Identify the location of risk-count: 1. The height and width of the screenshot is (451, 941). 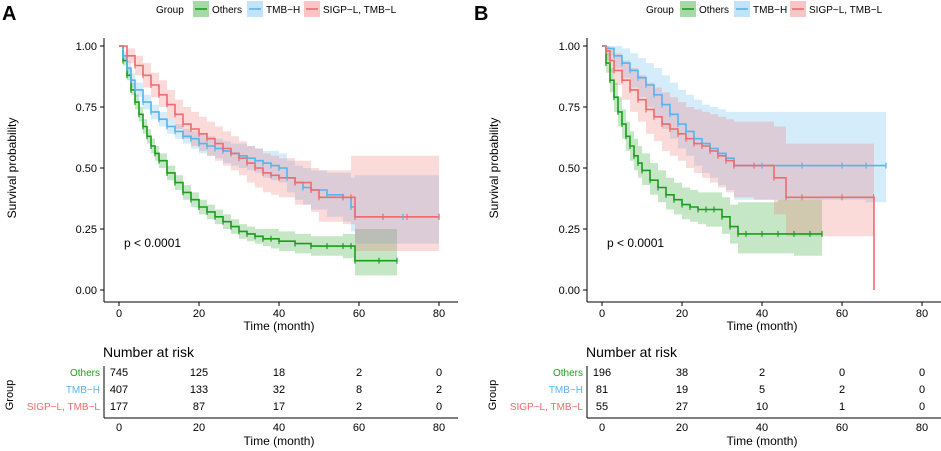
(842, 407).